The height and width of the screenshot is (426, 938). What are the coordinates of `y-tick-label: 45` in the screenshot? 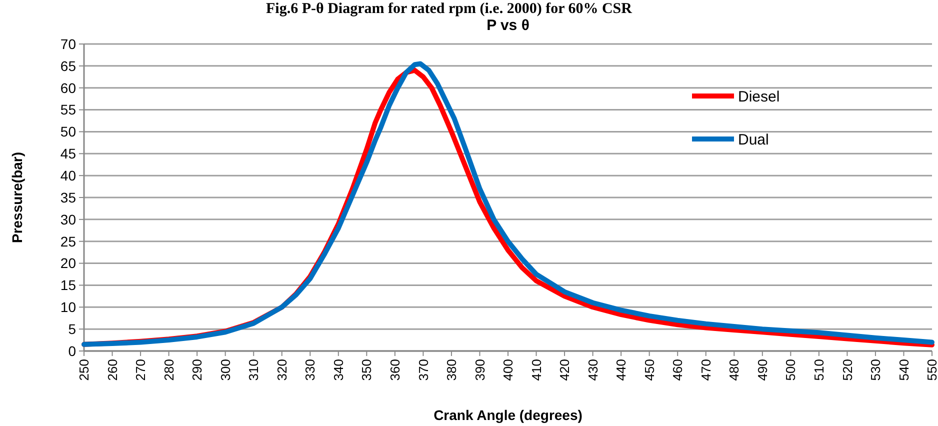 It's located at (68, 154).